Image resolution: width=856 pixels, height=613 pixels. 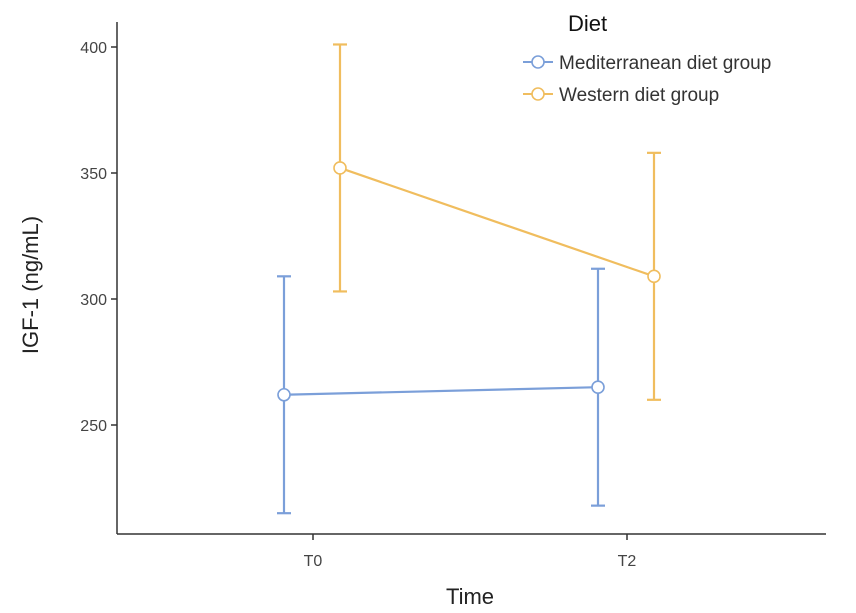 I want to click on x-axis-title: Time, so click(x=470, y=596).